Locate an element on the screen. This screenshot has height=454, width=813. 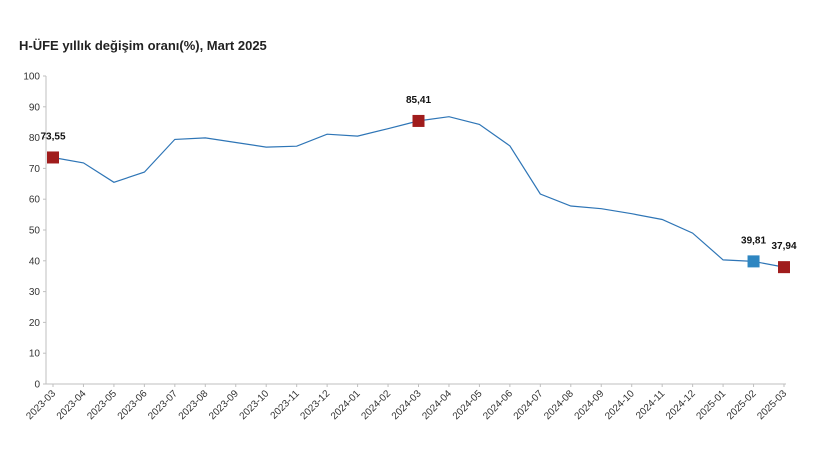
x-tick-label: 2023-09 is located at coordinates (224, 405).